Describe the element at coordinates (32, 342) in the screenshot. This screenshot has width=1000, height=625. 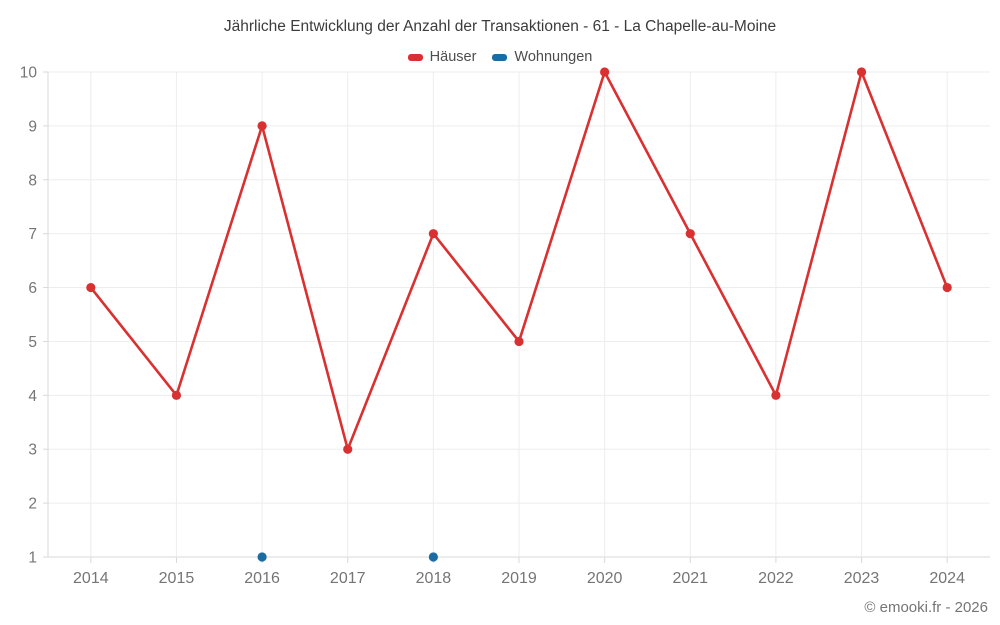
I see `y-axis-label: 5` at that location.